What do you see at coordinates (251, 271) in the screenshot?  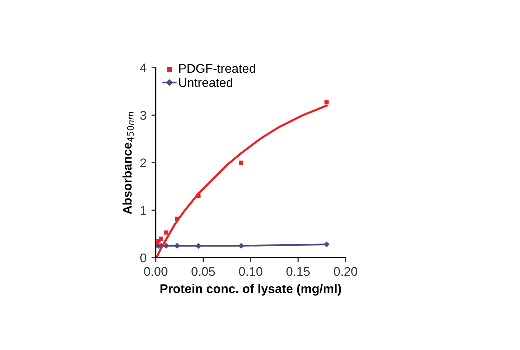 I see `x-tick-label: 0.10` at bounding box center [251, 271].